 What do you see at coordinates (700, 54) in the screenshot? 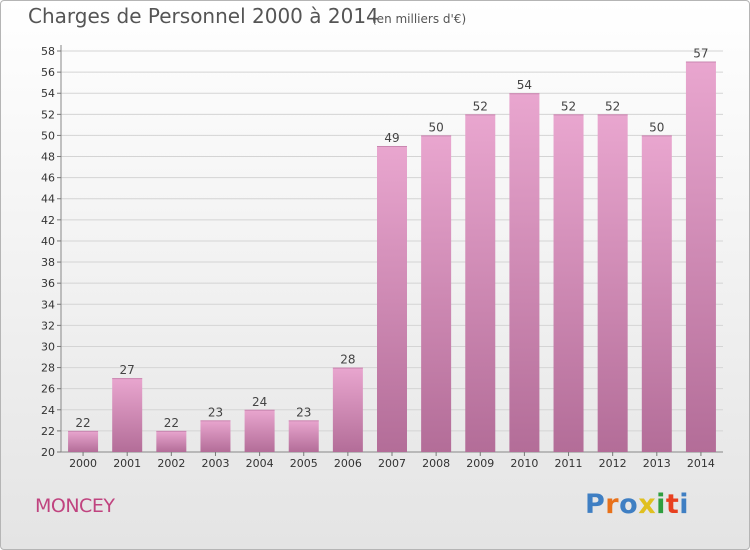
I see `bar-value-label: 57` at bounding box center [700, 54].